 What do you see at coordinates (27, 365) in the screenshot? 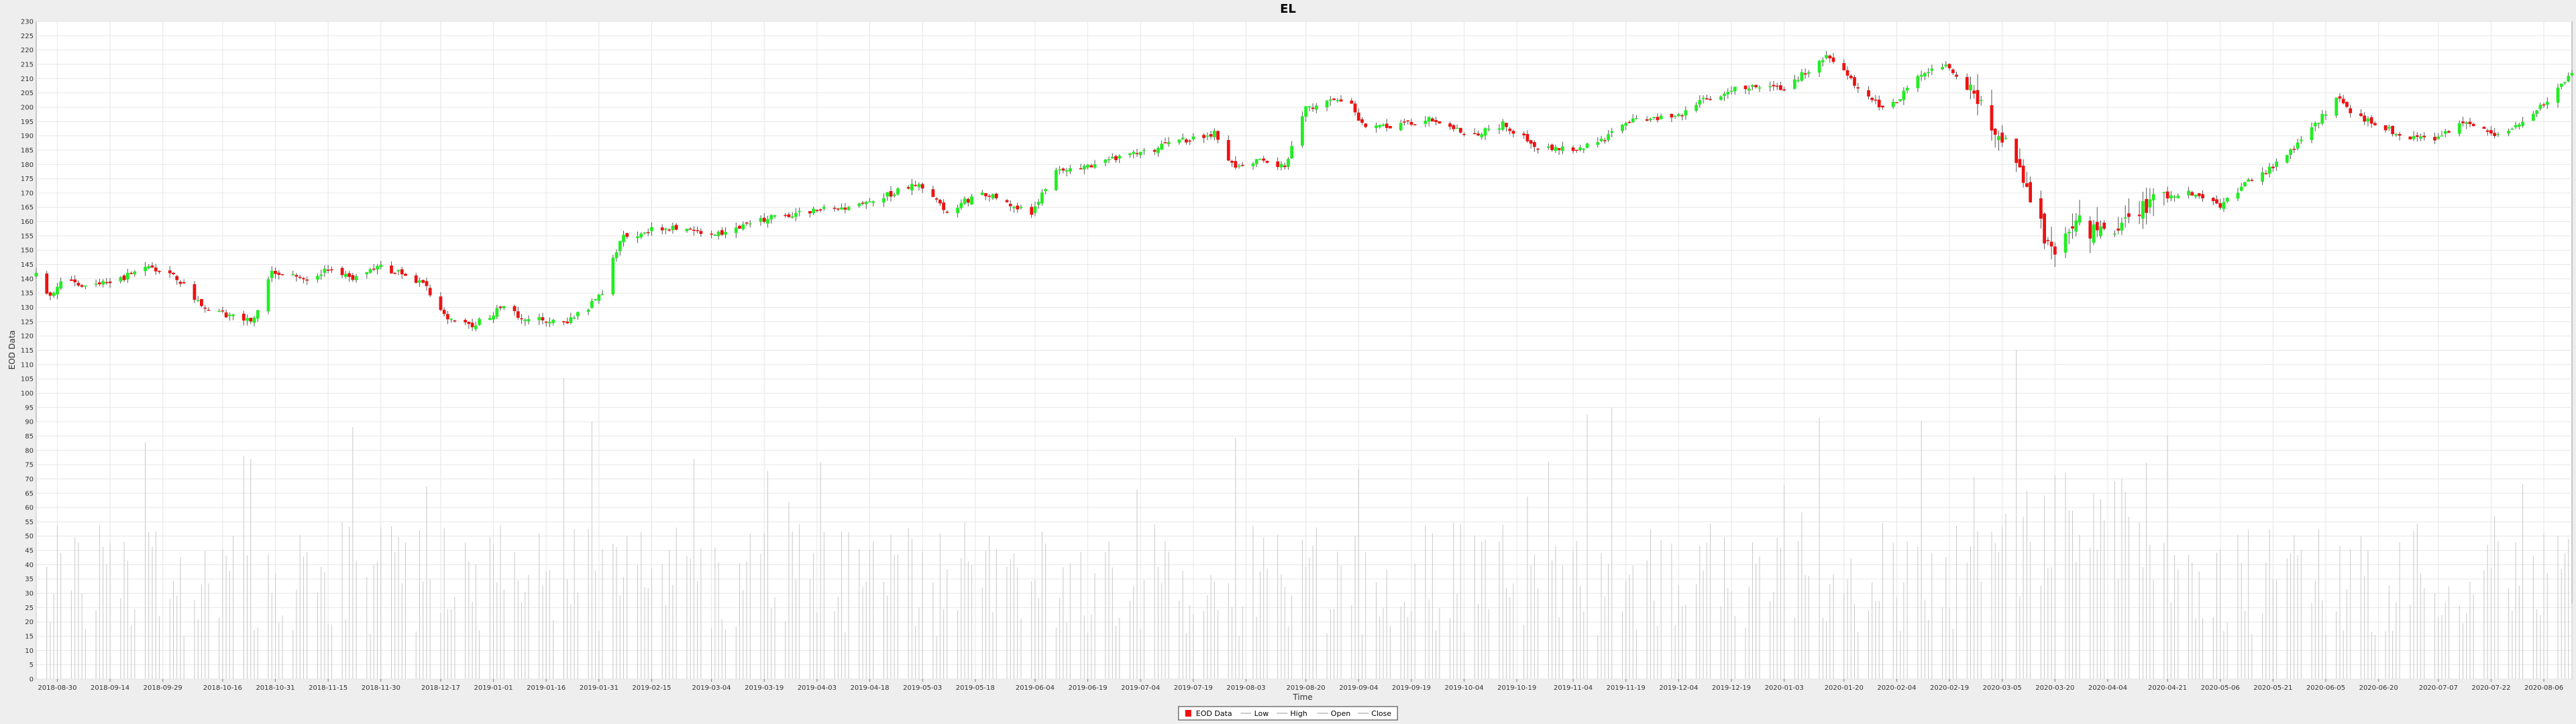
I see `y-tick-label: 110` at bounding box center [27, 365].